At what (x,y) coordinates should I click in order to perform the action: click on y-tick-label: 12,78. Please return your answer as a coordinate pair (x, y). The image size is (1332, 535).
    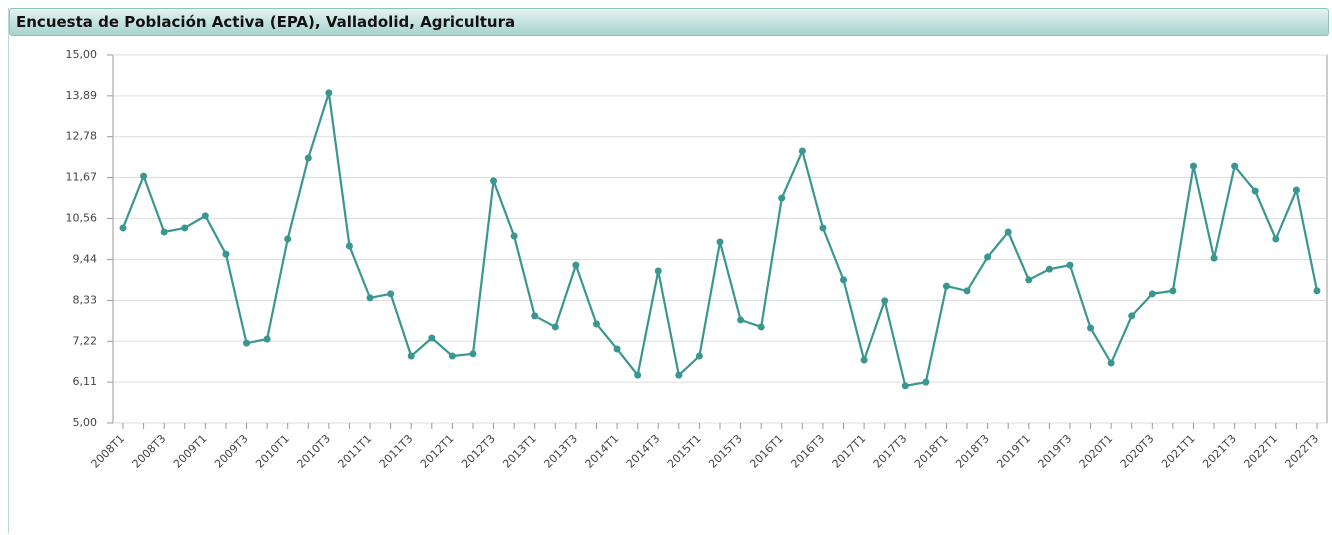
    Looking at the image, I should click on (82, 136).